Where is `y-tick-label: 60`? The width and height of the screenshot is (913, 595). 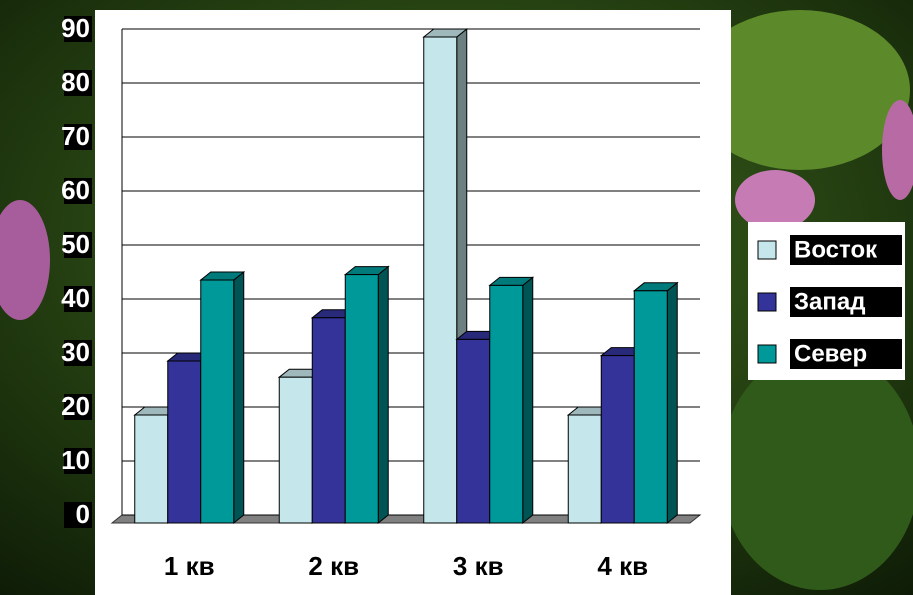 y-tick-label: 60 is located at coordinates (75, 190).